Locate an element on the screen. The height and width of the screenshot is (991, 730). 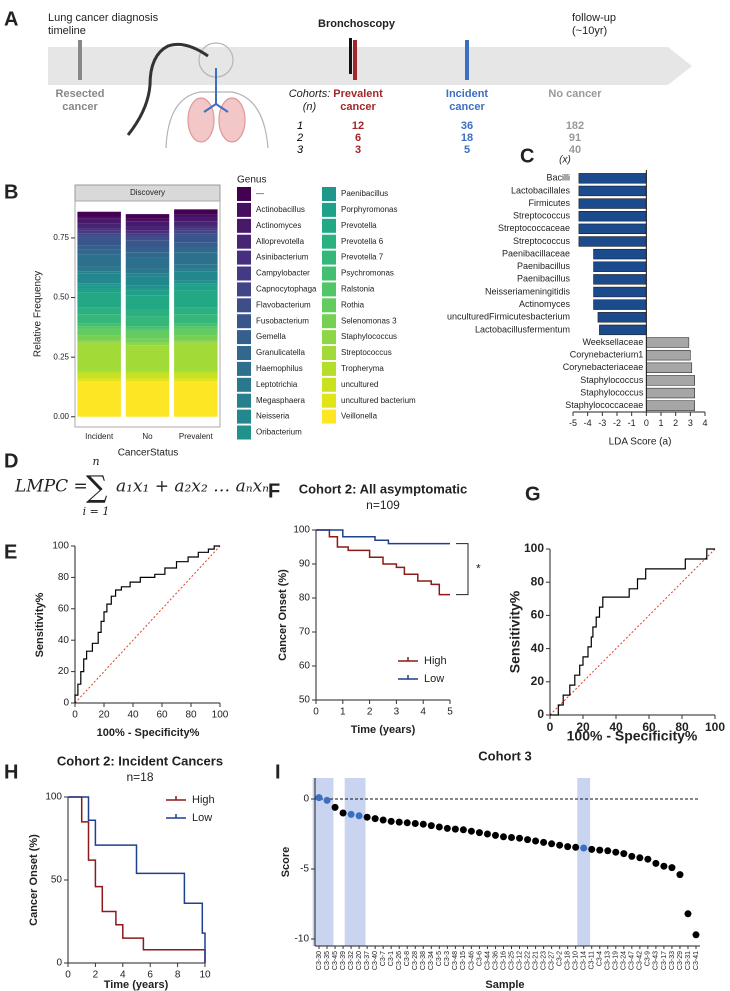
cohort-count: 3 is located at coordinates (358, 150).